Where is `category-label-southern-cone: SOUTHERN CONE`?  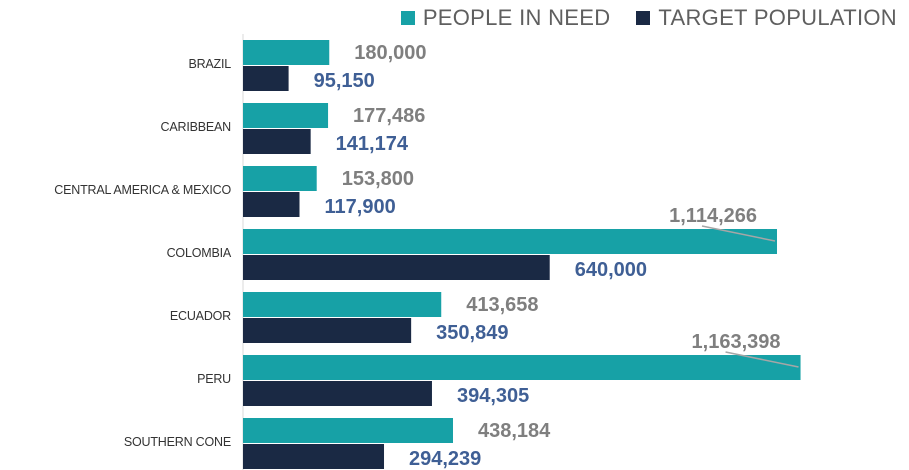 category-label-southern-cone: SOUTHERN CONE is located at coordinates (177, 442).